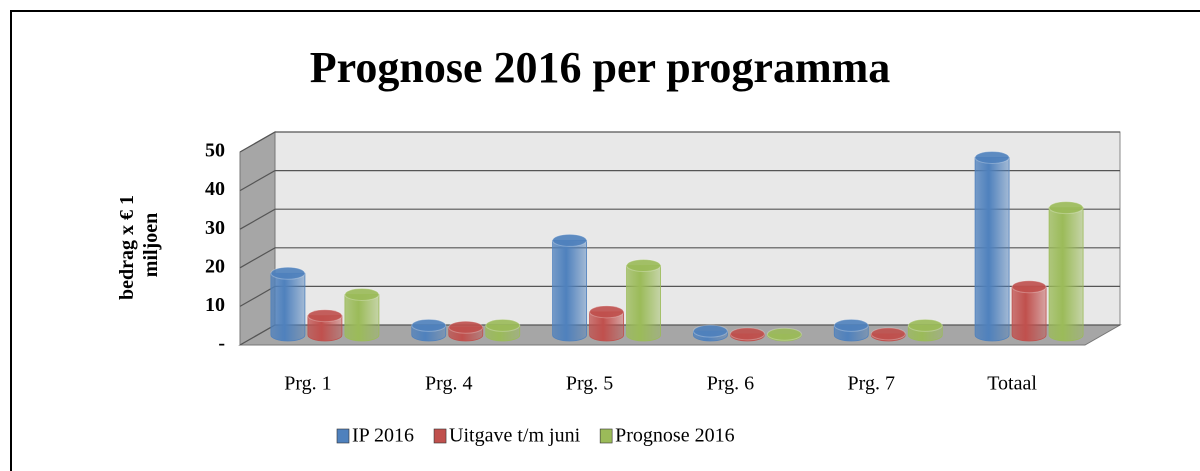  What do you see at coordinates (600, 67) in the screenshot?
I see `chart-title: Prognose 2016 per programma` at bounding box center [600, 67].